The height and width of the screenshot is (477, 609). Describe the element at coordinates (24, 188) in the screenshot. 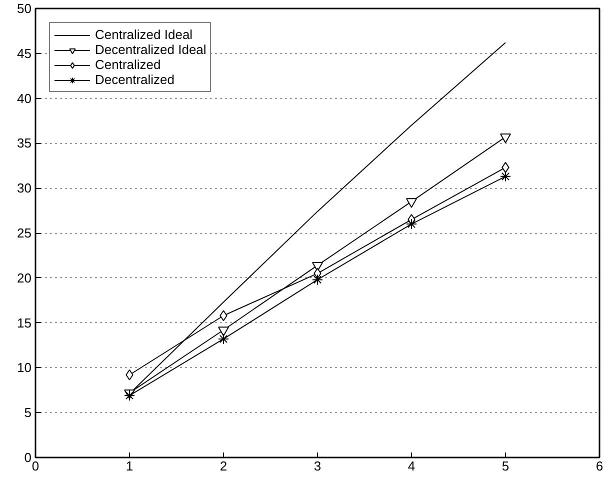

I see `y-tick-label: 30` at that location.